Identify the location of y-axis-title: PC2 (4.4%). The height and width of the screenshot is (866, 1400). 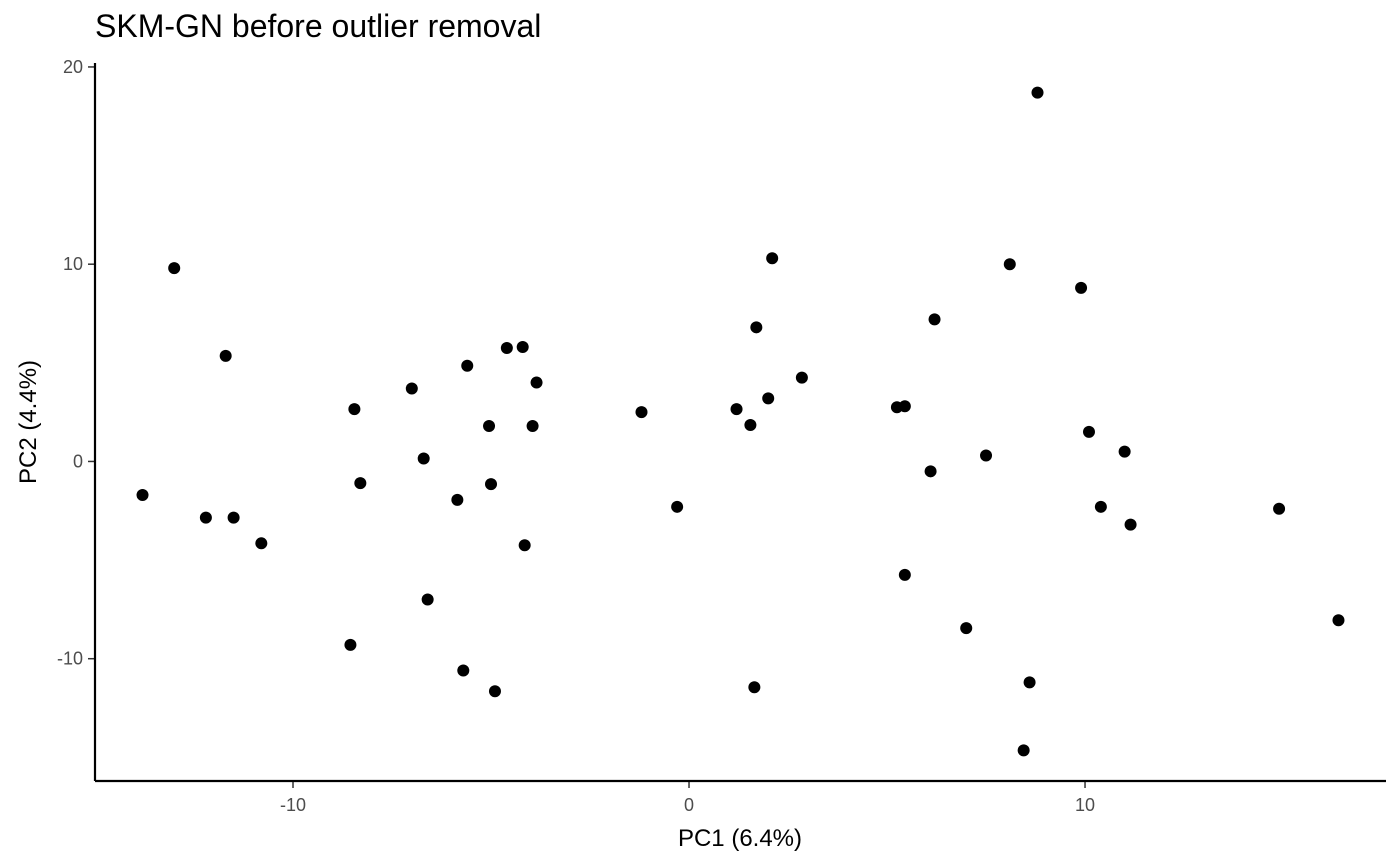
(28, 422).